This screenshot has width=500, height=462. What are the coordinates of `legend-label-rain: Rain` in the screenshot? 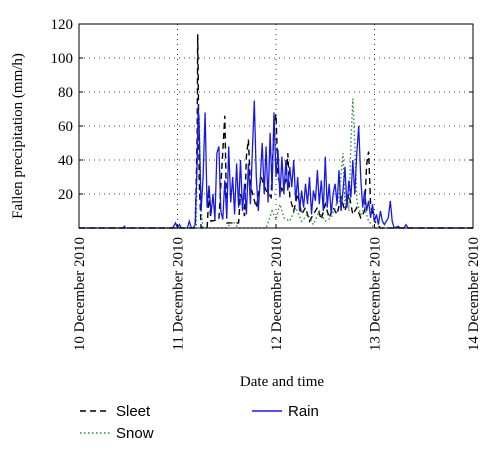 It's located at (303, 411).